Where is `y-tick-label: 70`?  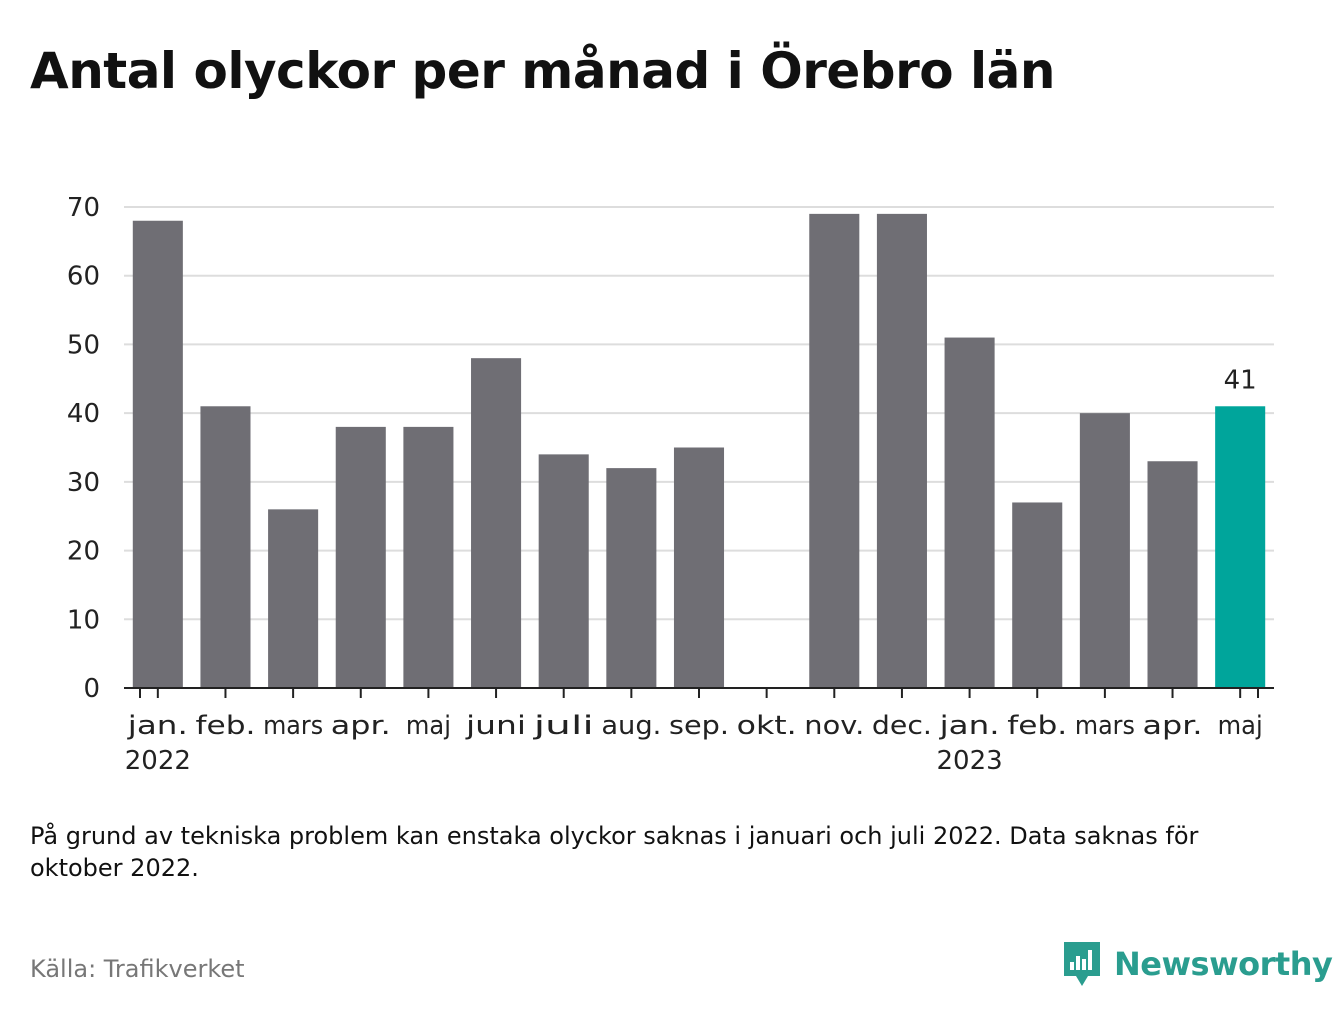
y-tick-label: 70 is located at coordinates (83, 208).